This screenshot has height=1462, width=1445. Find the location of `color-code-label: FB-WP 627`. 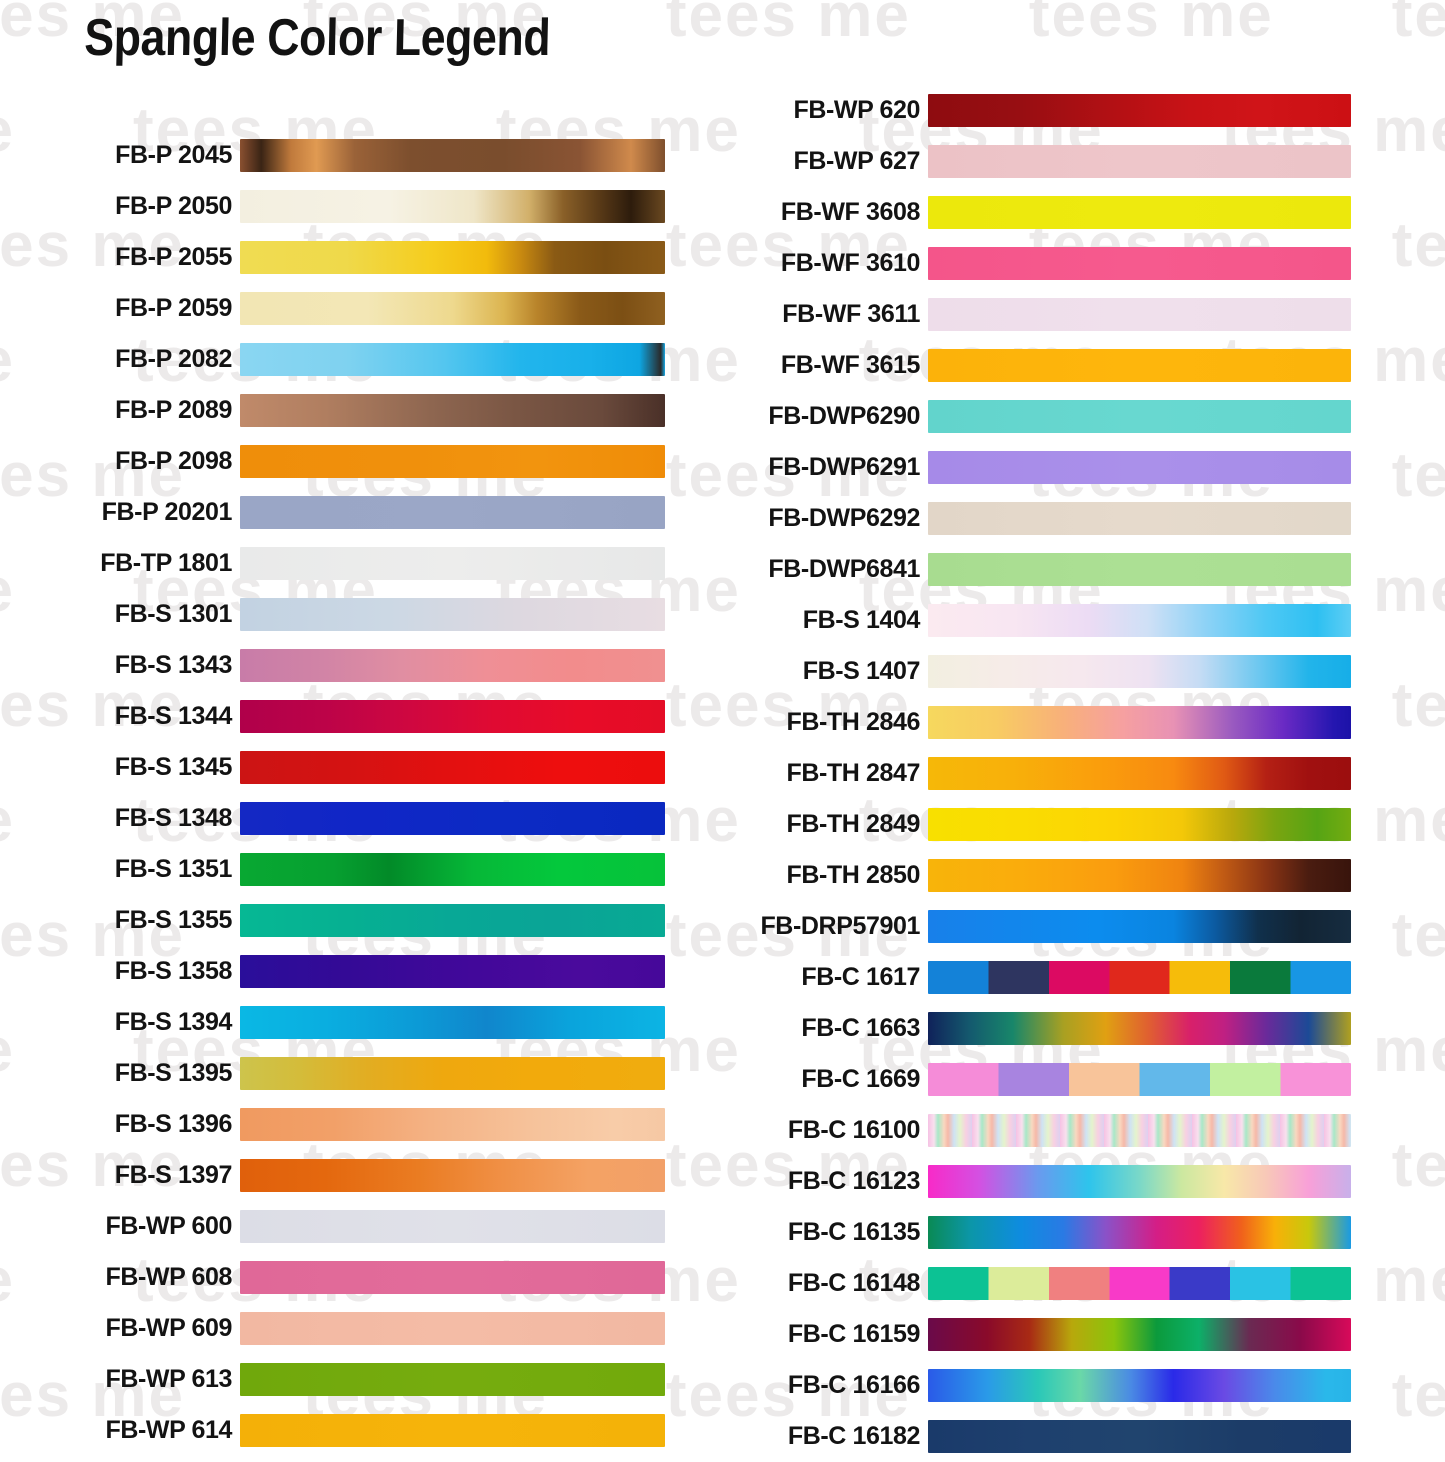

color-code-label: FB-WP 627 is located at coordinates (856, 161).